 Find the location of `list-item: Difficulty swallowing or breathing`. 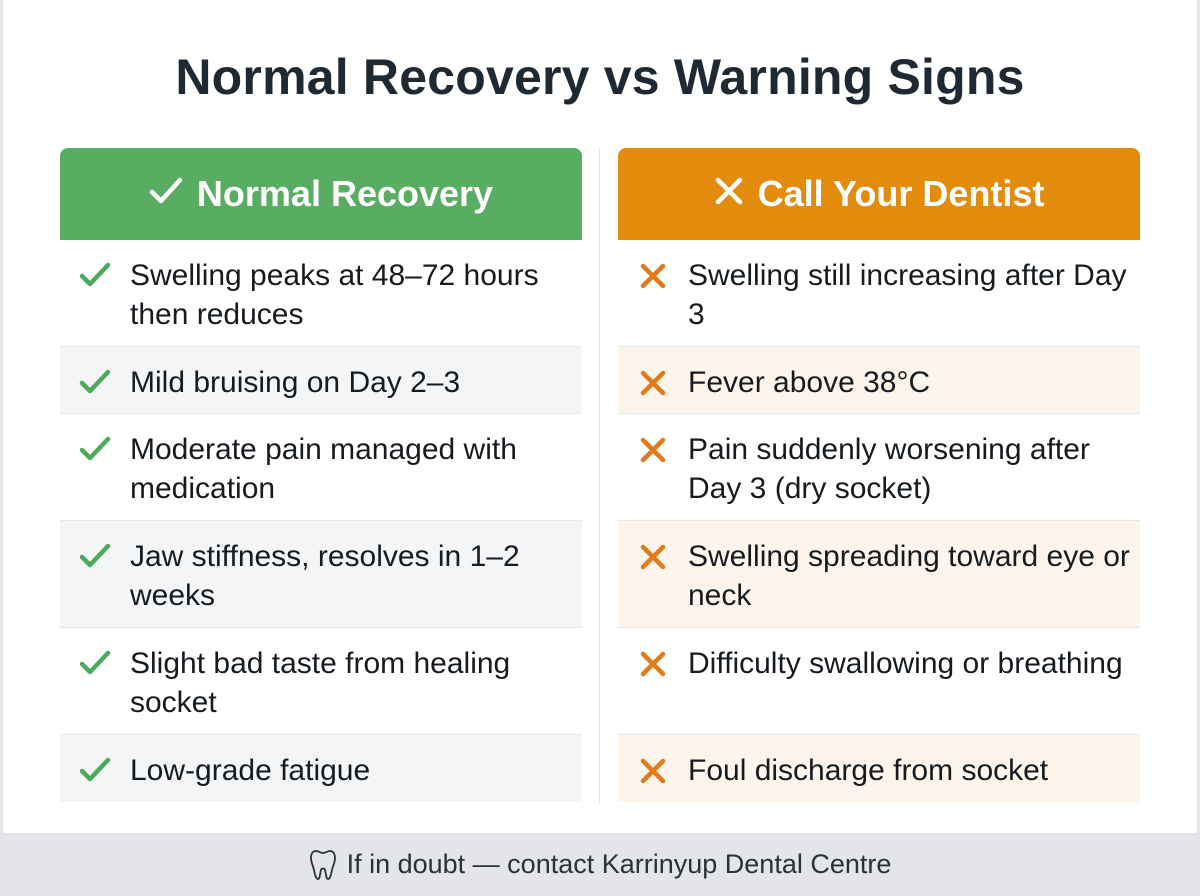

list-item: Difficulty swallowing or breathing is located at coordinates (879, 681).